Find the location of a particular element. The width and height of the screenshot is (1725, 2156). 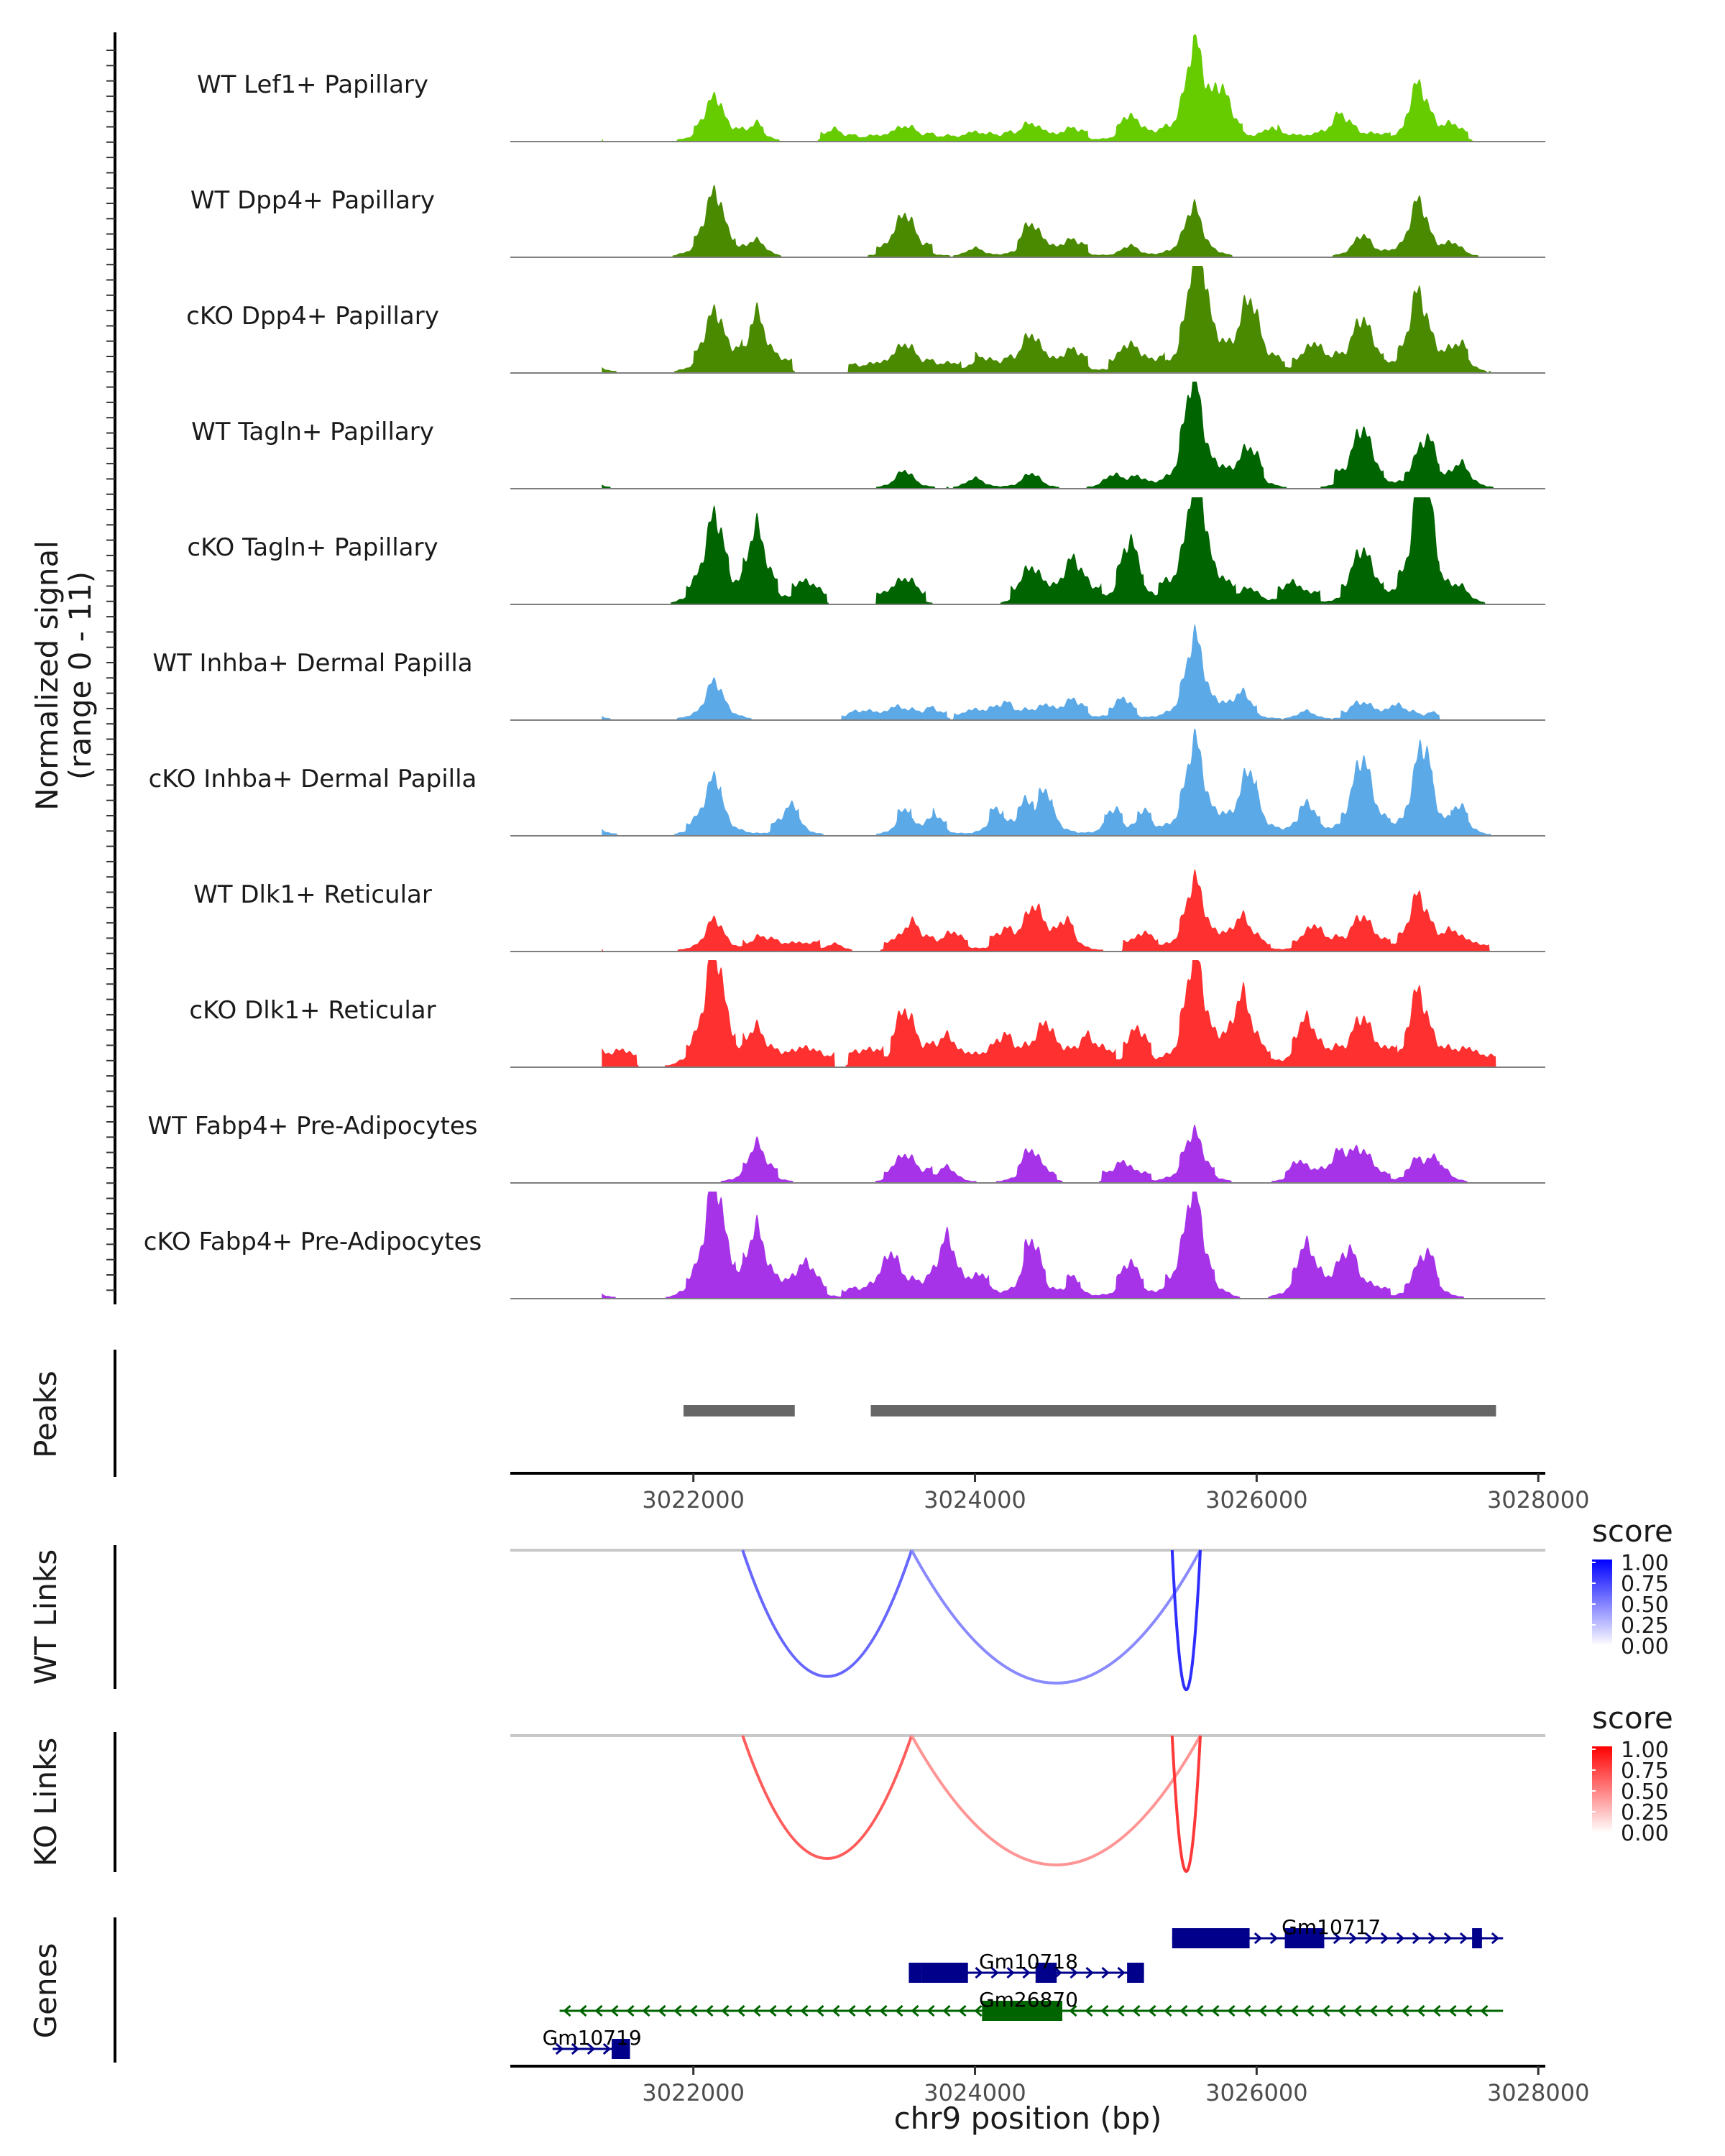

gene-name: Gm10718 is located at coordinates (1028, 1961).